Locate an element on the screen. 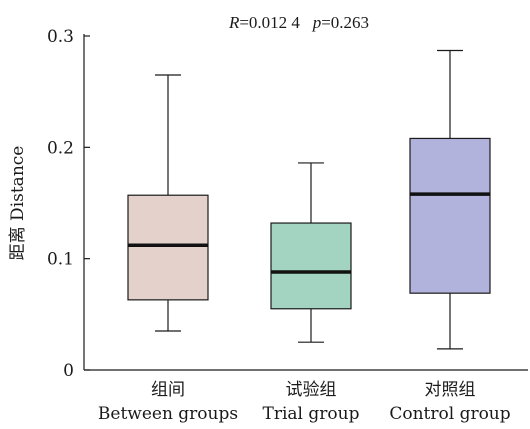  title-part-3: =0.263 is located at coordinates (345, 22).